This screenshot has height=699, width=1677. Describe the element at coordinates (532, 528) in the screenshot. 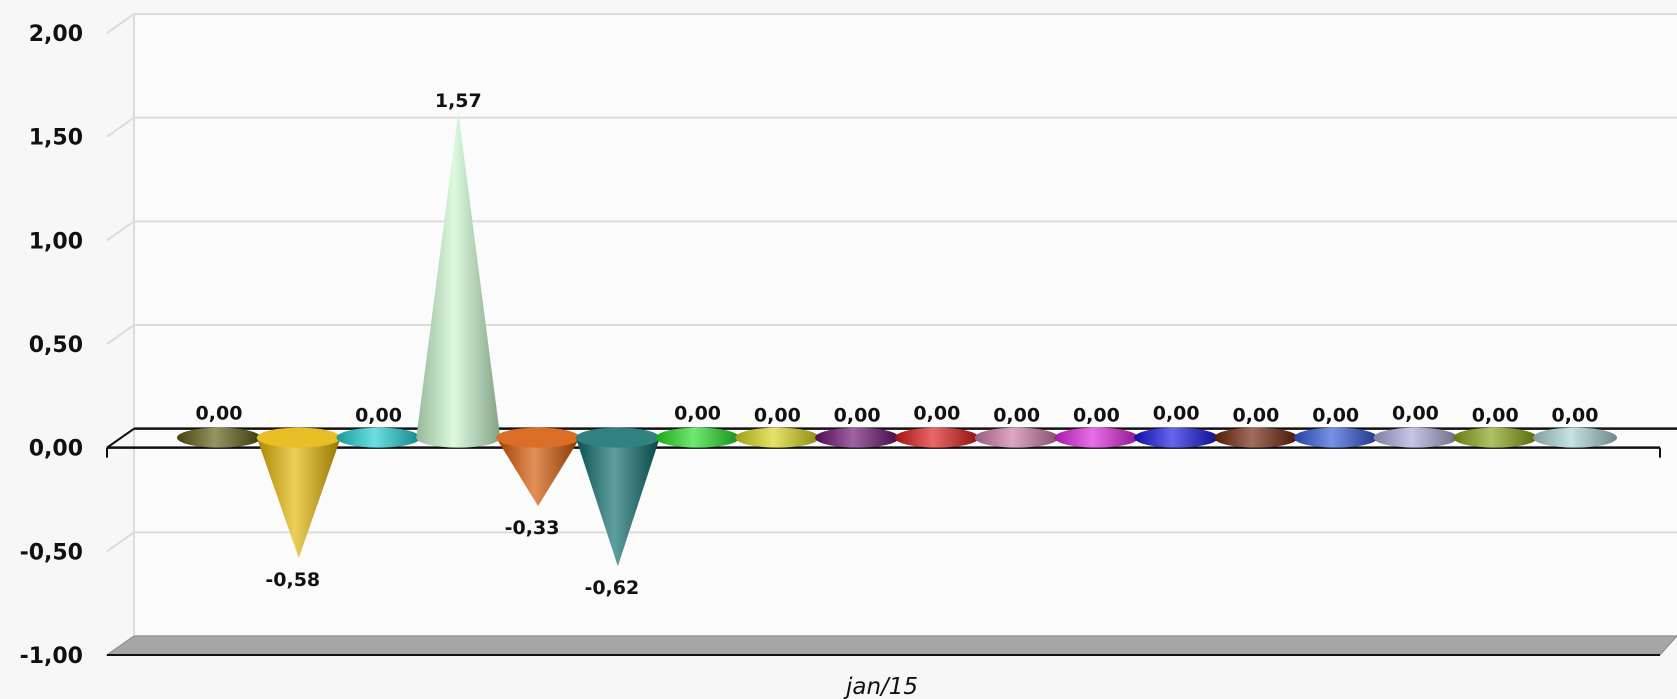

I see `data-label: -0,33` at that location.